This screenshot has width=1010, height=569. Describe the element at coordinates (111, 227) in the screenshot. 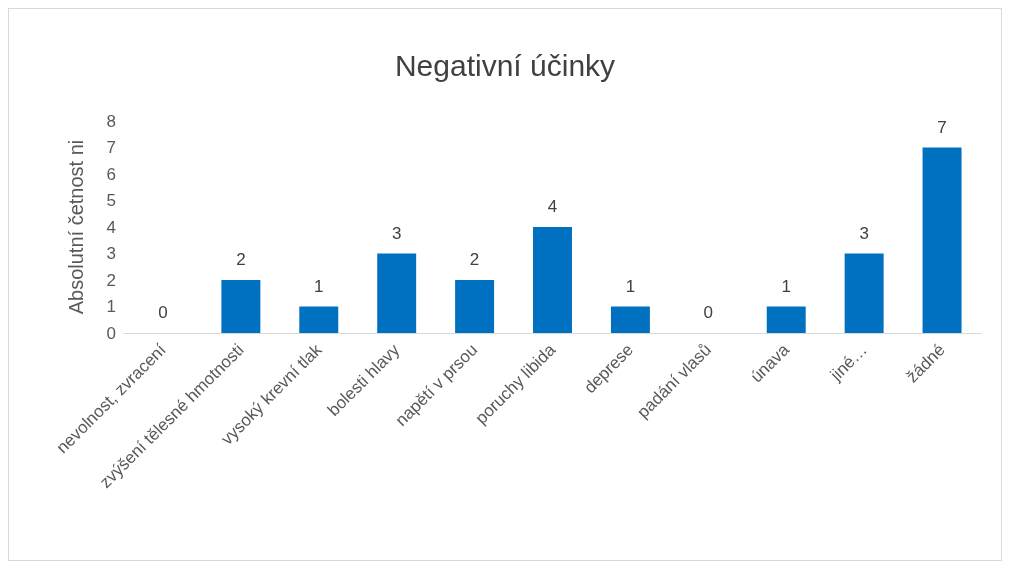

I see `y-tick-label: 4` at that location.